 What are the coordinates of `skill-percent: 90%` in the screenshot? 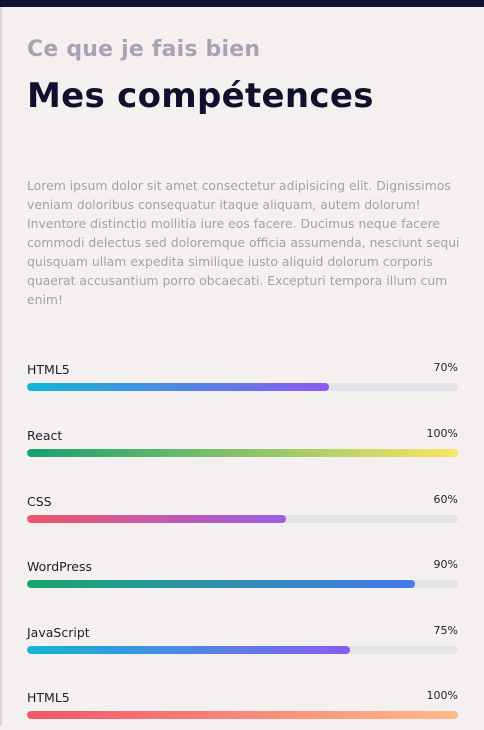 It's located at (445, 564).